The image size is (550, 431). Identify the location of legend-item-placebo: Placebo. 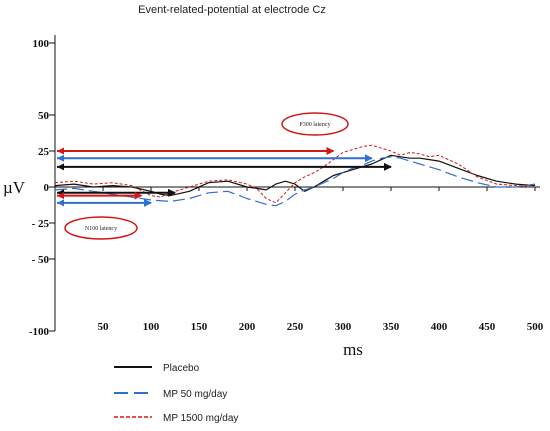
(157, 368).